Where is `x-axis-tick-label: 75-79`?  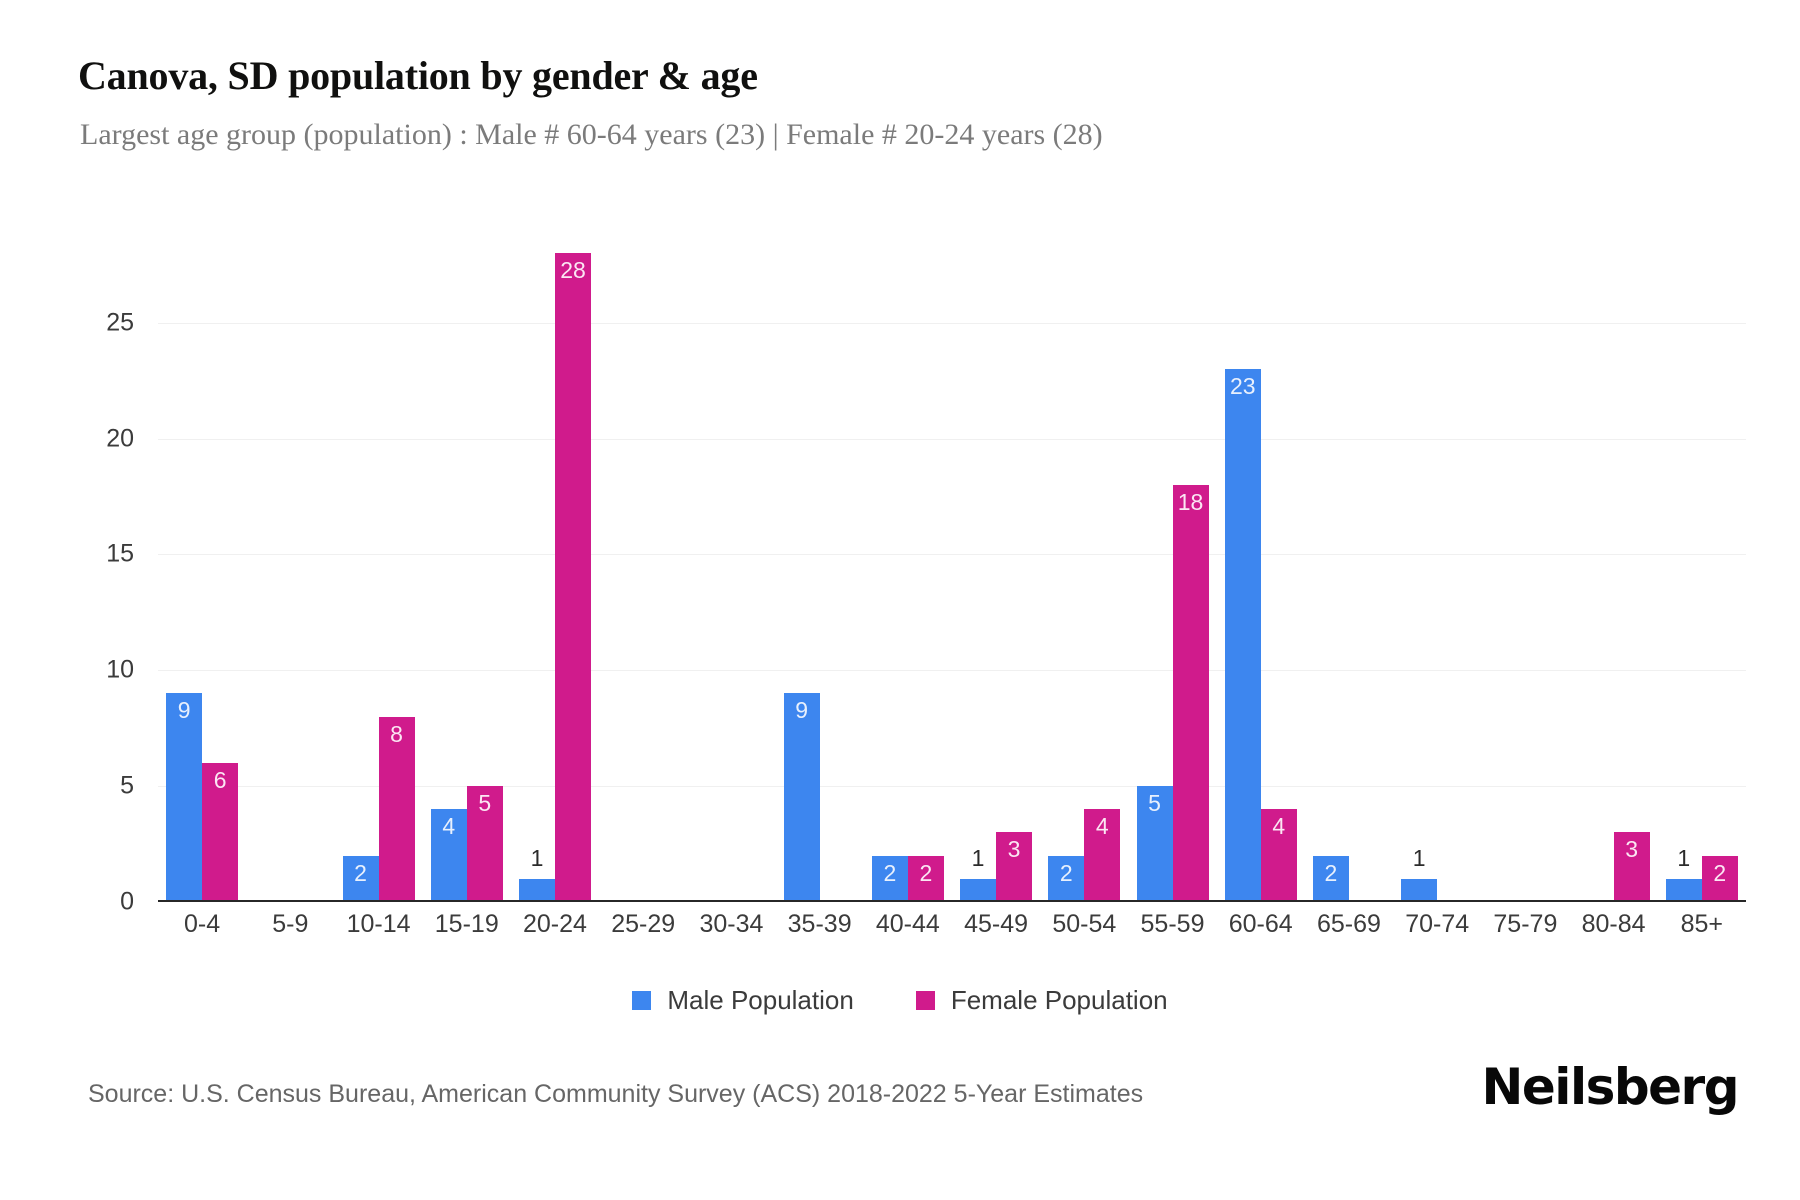 x-axis-tick-label: 75-79 is located at coordinates (1525, 924).